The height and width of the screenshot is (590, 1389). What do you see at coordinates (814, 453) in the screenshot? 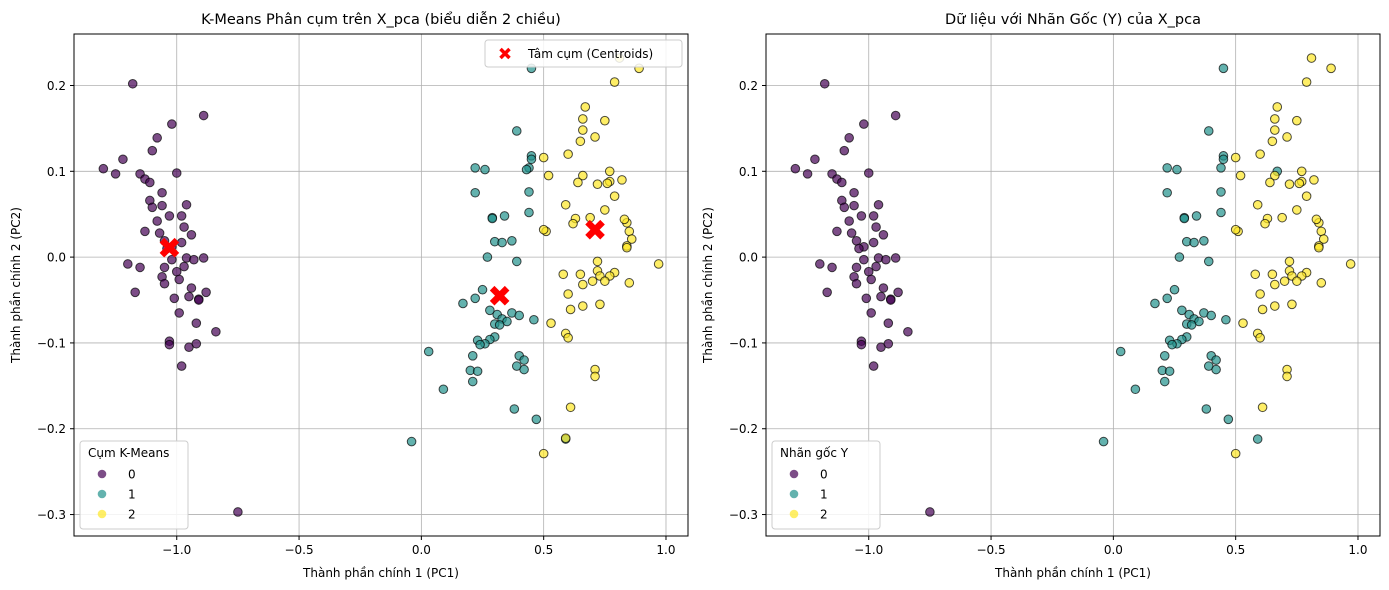
I see `legend-title: Nhãn gốc Y` at bounding box center [814, 453].